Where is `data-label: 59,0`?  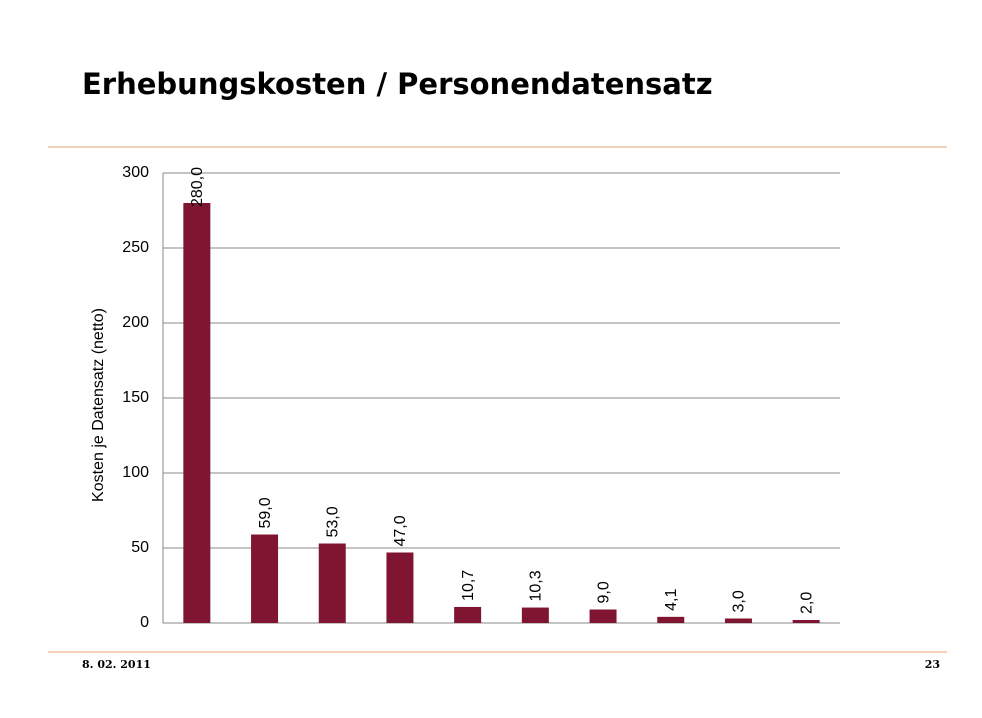 data-label: 59,0 is located at coordinates (265, 512).